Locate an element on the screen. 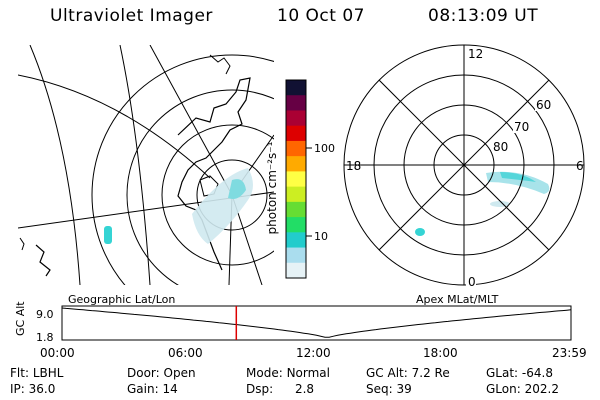 The image size is (600, 400). timeline-x-label: 23:59 is located at coordinates (569, 353).